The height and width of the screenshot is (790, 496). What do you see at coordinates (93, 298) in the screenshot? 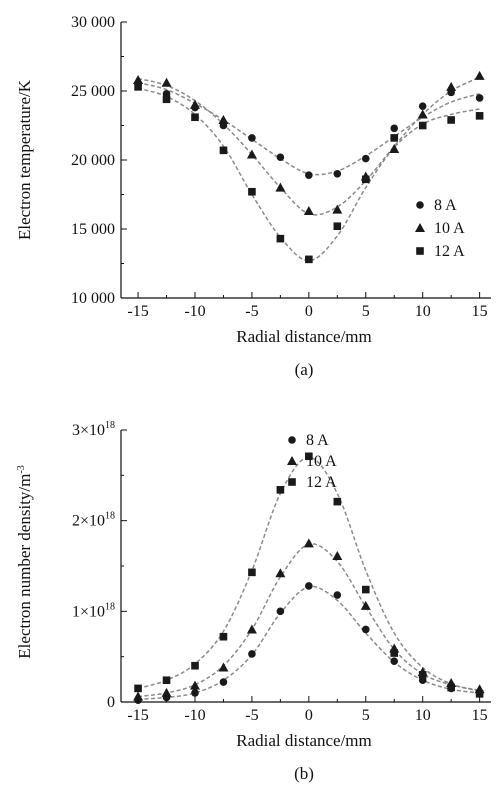
I see `y-tick-label: 10 000` at bounding box center [93, 298].